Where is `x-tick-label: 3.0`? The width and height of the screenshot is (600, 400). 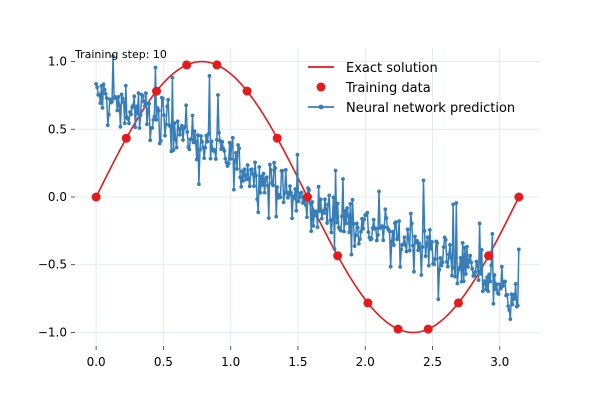 x-tick-label: 3.0 is located at coordinates (499, 362).